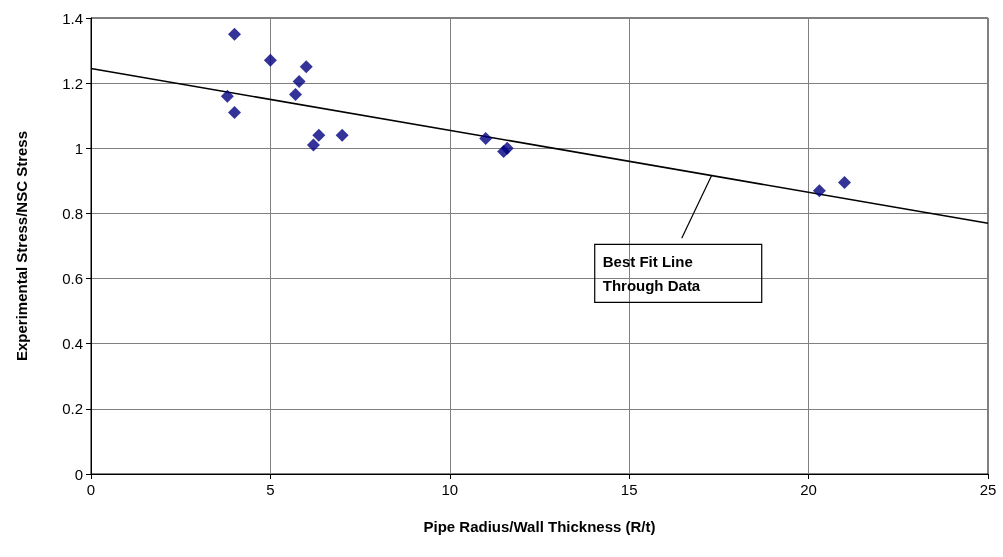 The width and height of the screenshot is (1003, 557). What do you see at coordinates (78, 148) in the screenshot?
I see `y-tick-label: 1` at bounding box center [78, 148].